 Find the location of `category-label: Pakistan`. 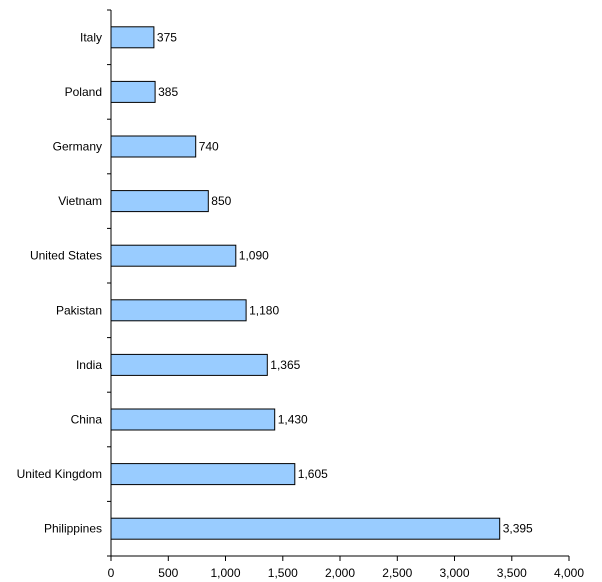

category-label: Pakistan is located at coordinates (79, 310).